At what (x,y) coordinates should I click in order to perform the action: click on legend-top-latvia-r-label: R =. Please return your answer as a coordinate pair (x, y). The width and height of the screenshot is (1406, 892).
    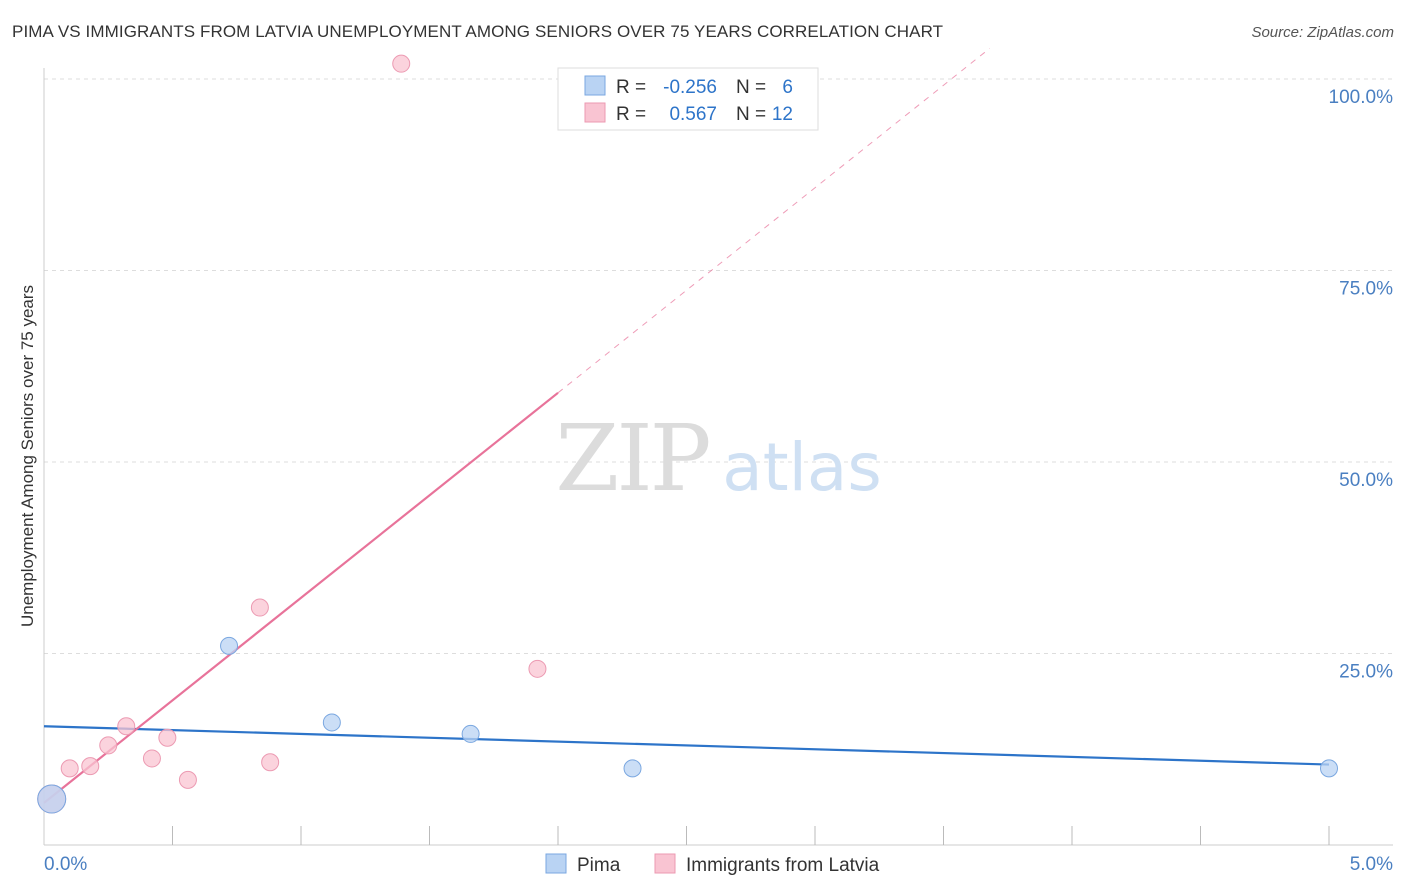
    Looking at the image, I should click on (631, 114).